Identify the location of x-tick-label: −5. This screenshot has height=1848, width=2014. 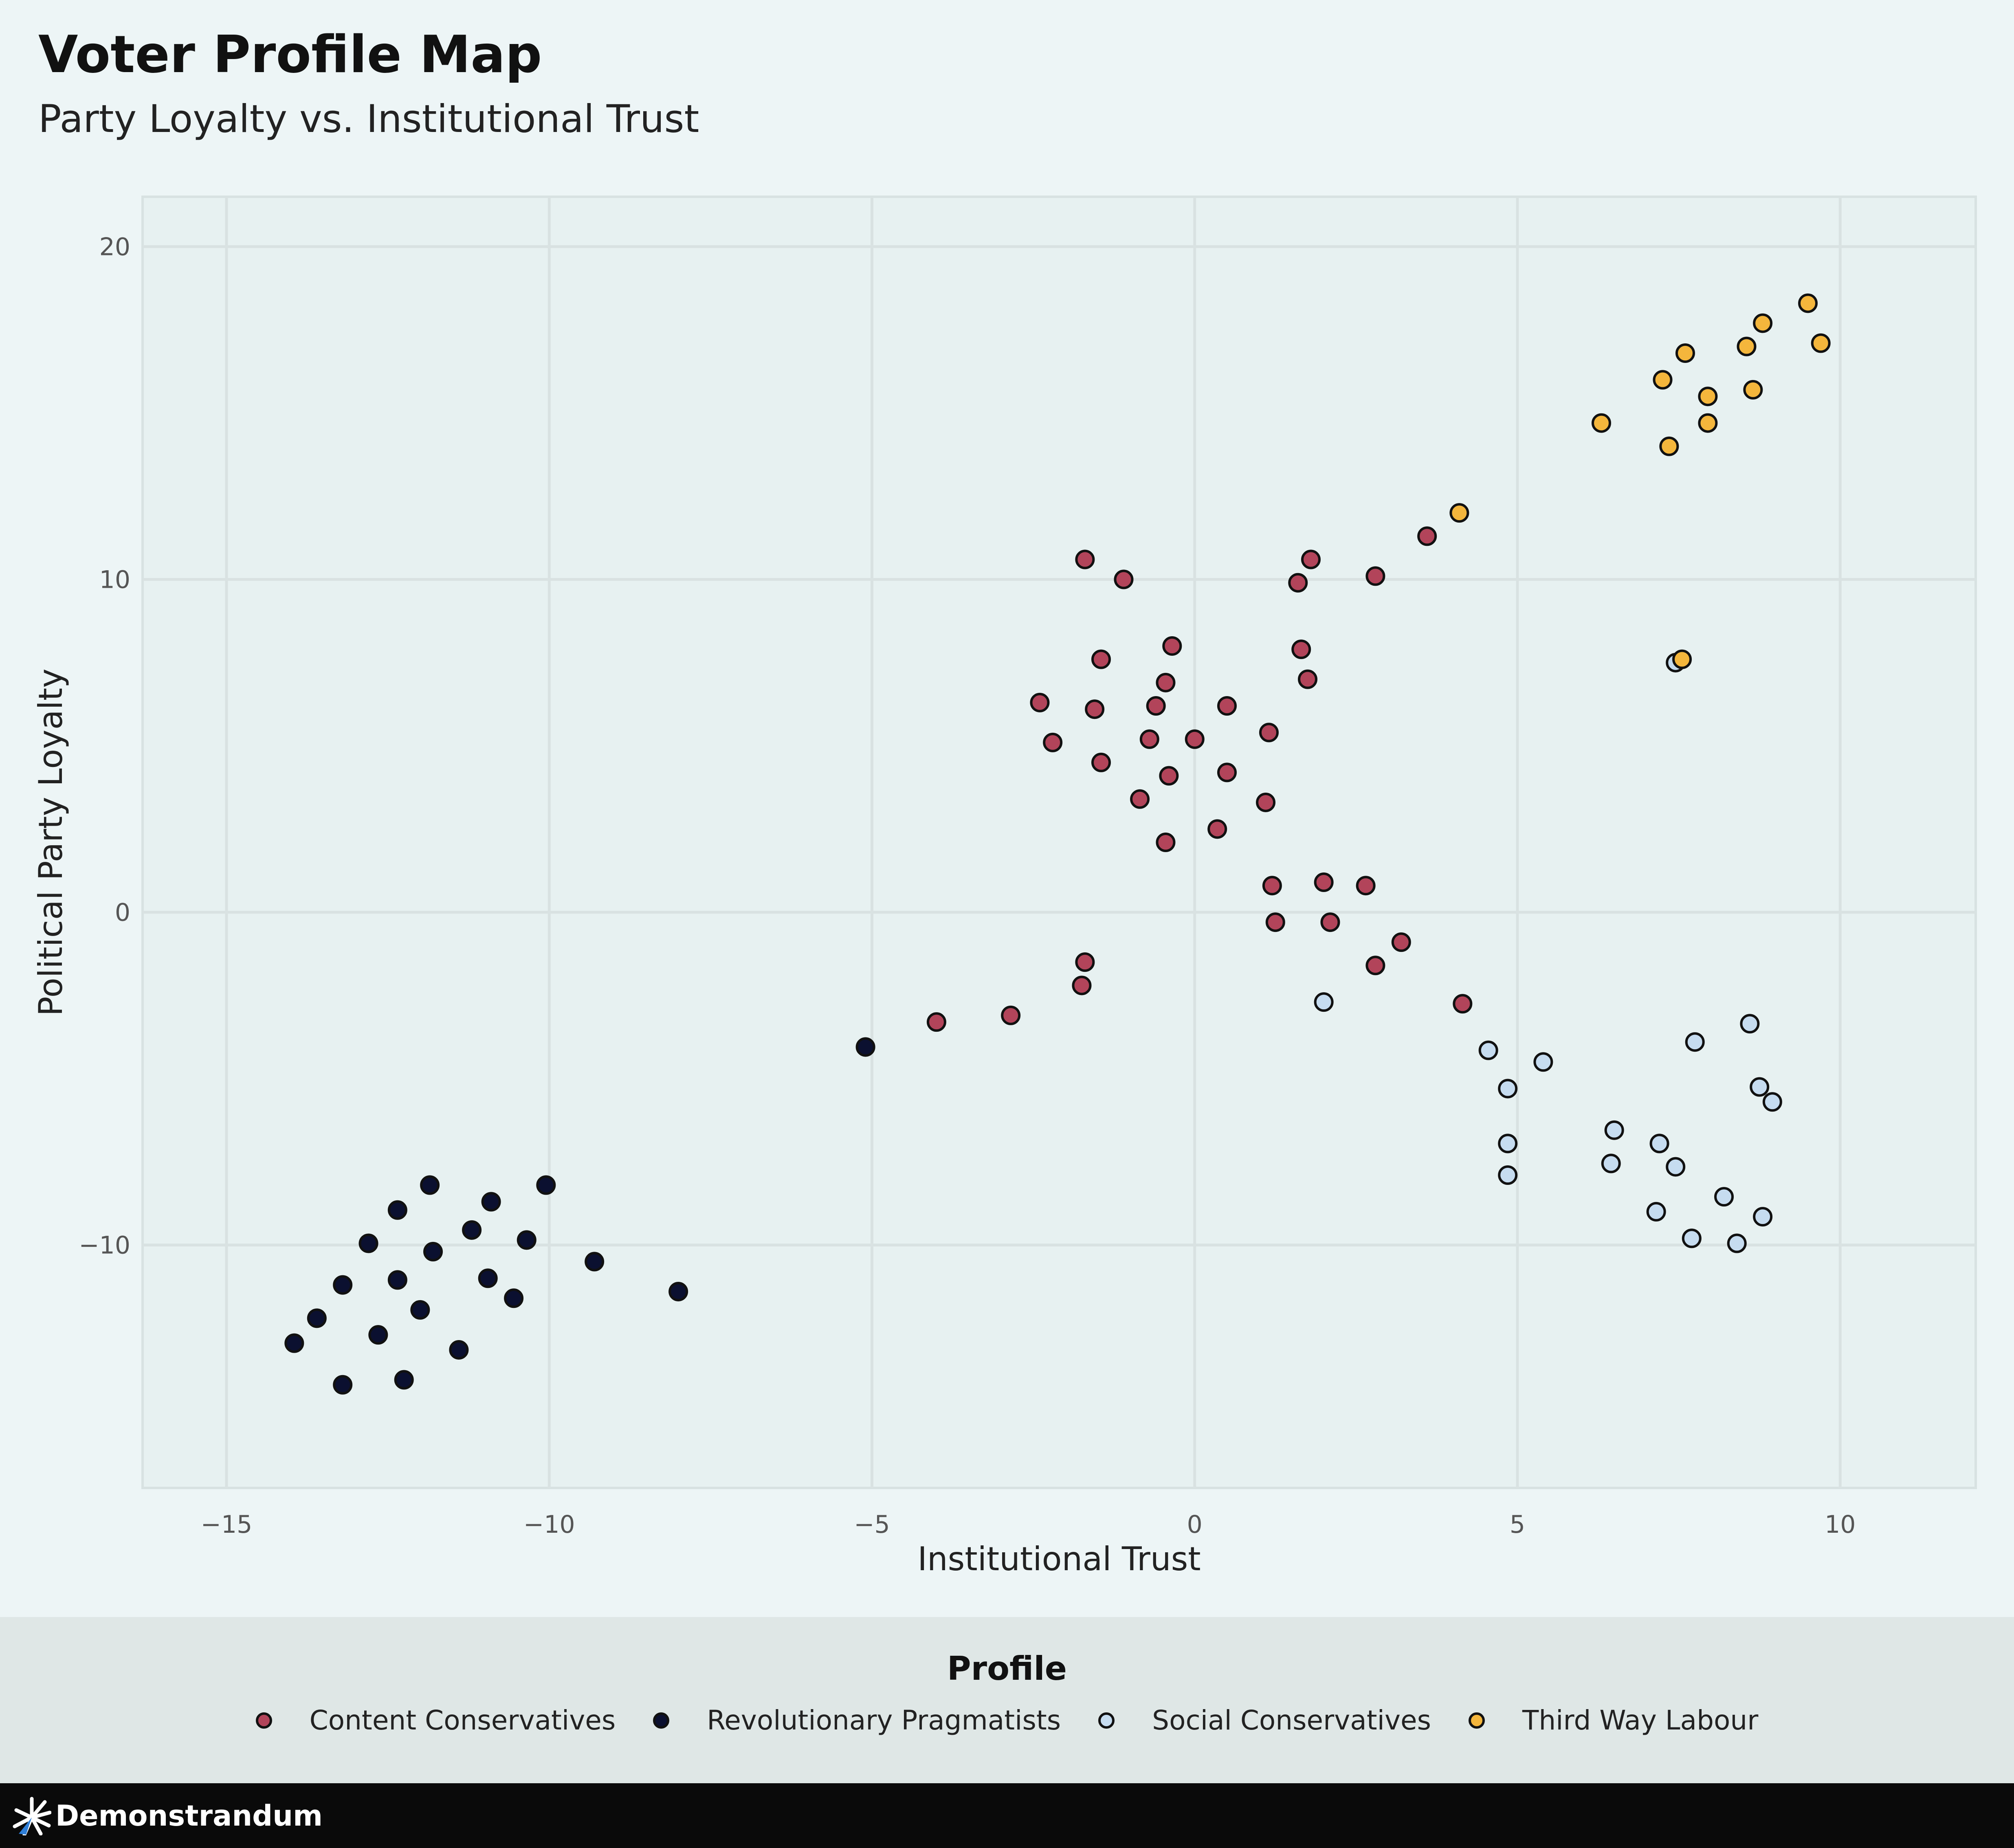
(872, 1525).